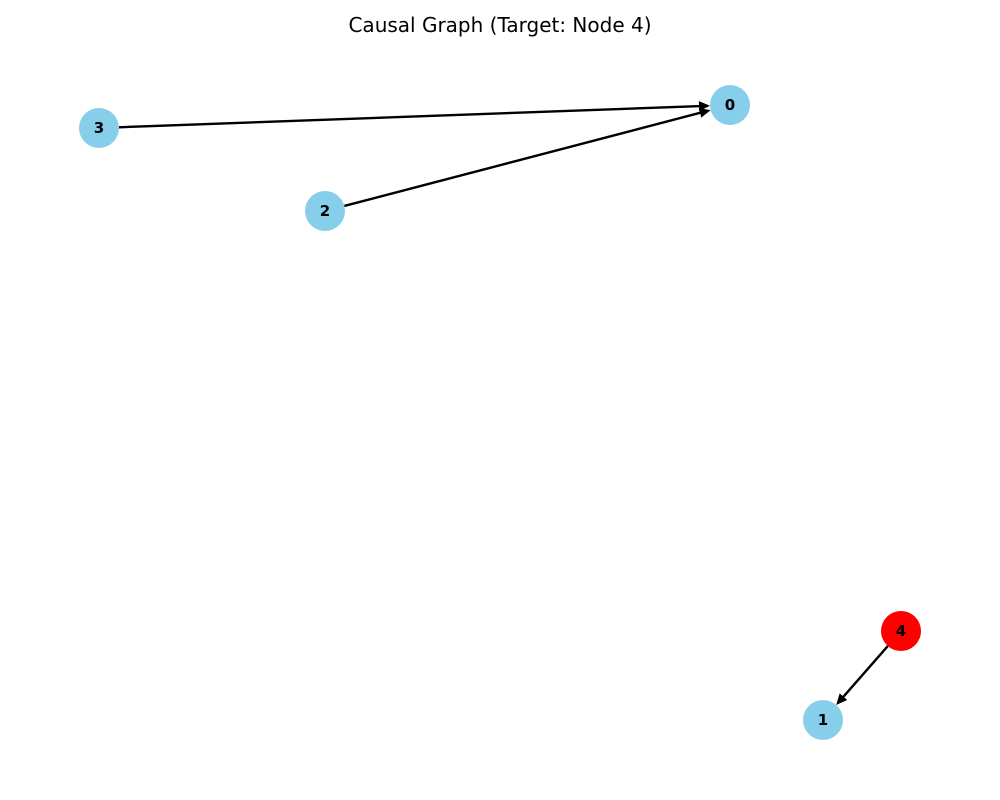 The height and width of the screenshot is (800, 1000). I want to click on graph-title: Causal Graph (Target: Node 4), so click(499, 25).